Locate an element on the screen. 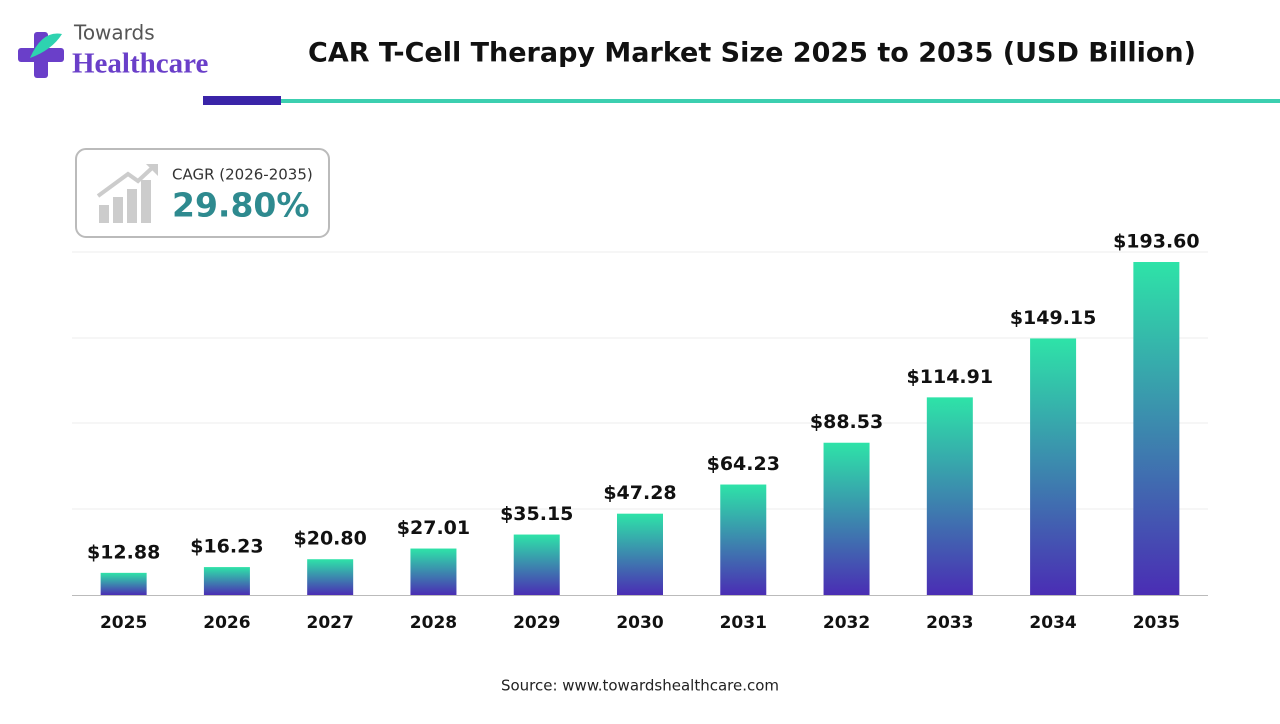 The width and height of the screenshot is (1280, 724). x-tick-label: 2035 is located at coordinates (1156, 623).